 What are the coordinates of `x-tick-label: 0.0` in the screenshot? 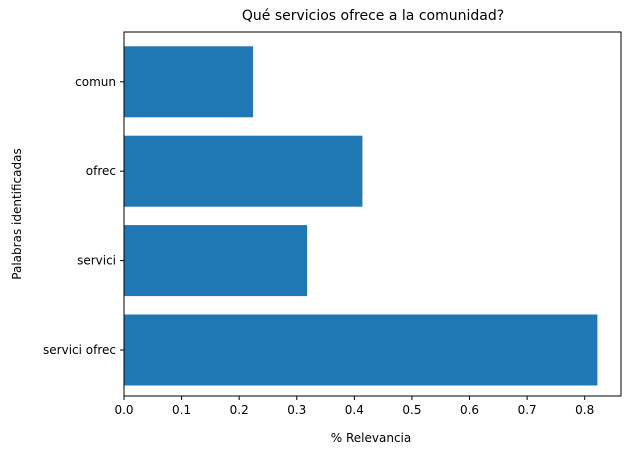 It's located at (123, 410).